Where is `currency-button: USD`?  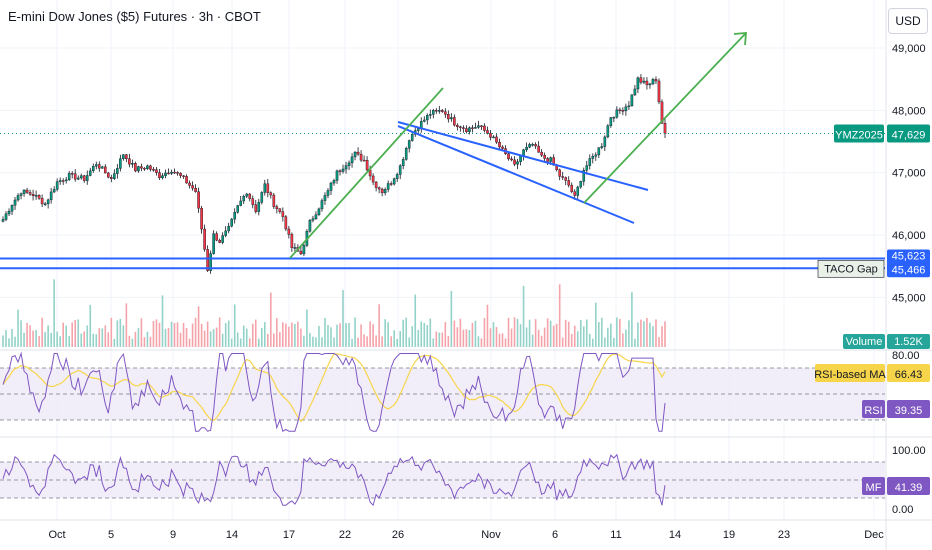
currency-button: USD is located at coordinates (908, 21).